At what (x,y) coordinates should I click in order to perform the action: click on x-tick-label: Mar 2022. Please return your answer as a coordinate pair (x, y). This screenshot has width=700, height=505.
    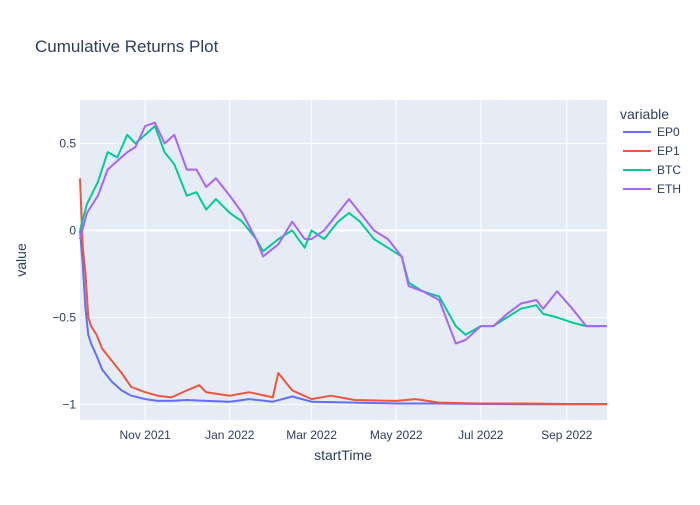
    Looking at the image, I should click on (311, 435).